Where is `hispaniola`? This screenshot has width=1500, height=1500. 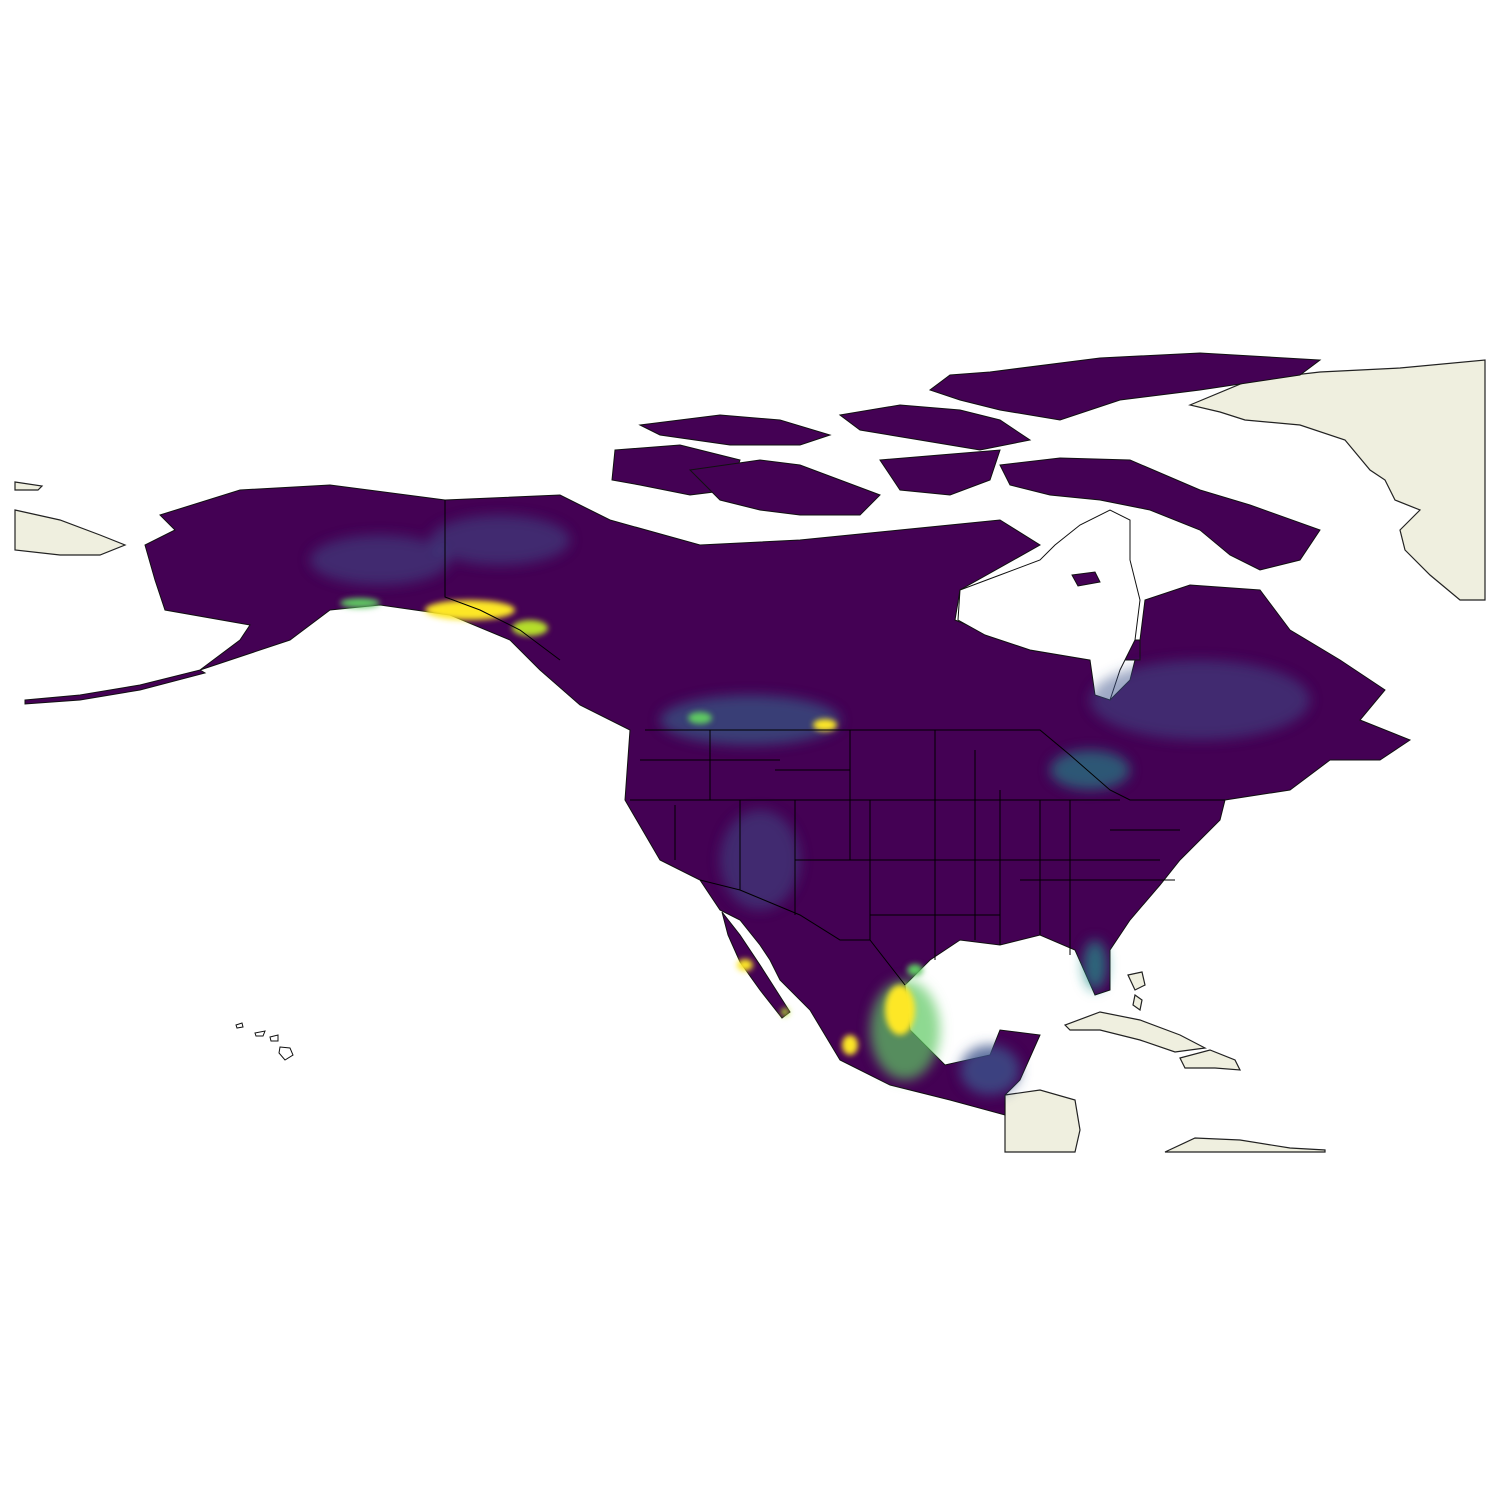
hispaniola is located at coordinates (1210, 1060).